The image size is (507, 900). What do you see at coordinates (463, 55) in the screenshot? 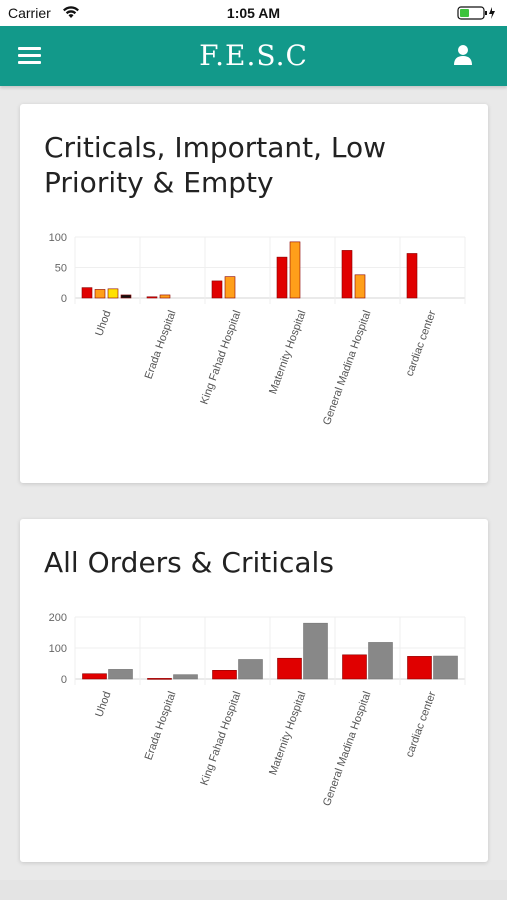
I see `user-profile-icon` at bounding box center [463, 55].